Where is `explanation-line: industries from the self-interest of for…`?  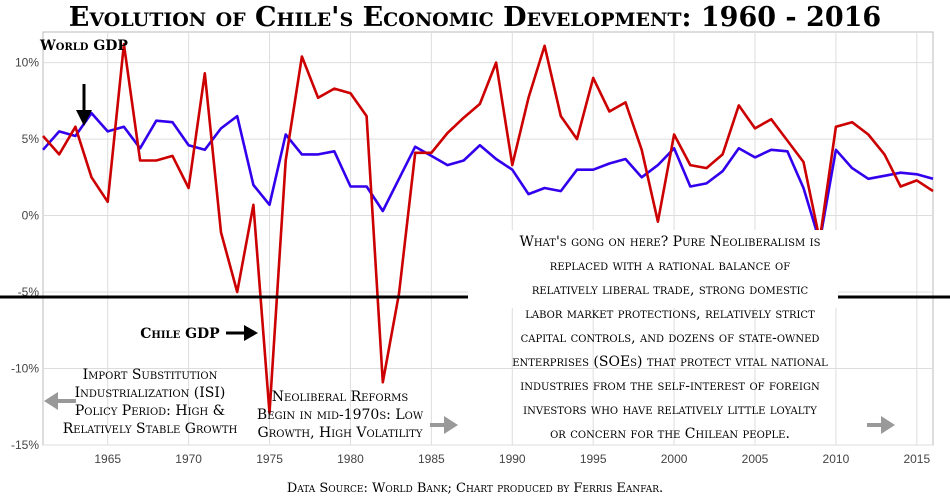
explanation-line: industries from the self-interest of for… is located at coordinates (670, 386).